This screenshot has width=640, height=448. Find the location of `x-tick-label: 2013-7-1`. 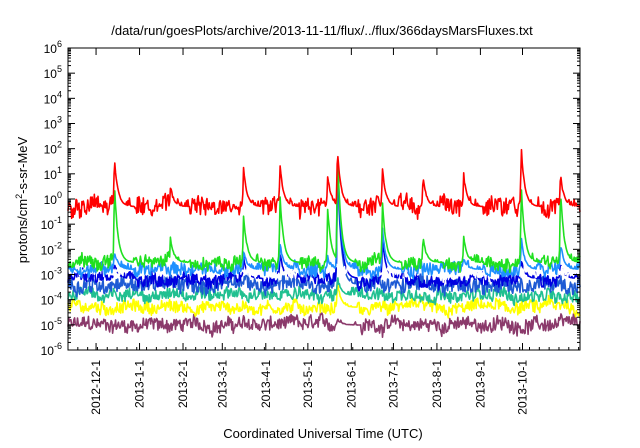

x-tick-label: 2013-7-1 is located at coordinates (393, 384).